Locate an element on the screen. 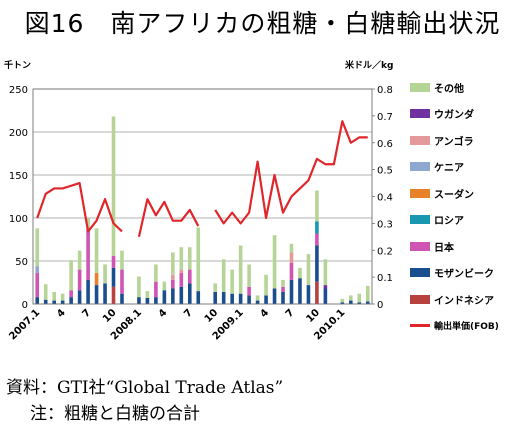 The height and width of the screenshot is (429, 525). y-left-tick-label: 50 is located at coordinates (21, 262).